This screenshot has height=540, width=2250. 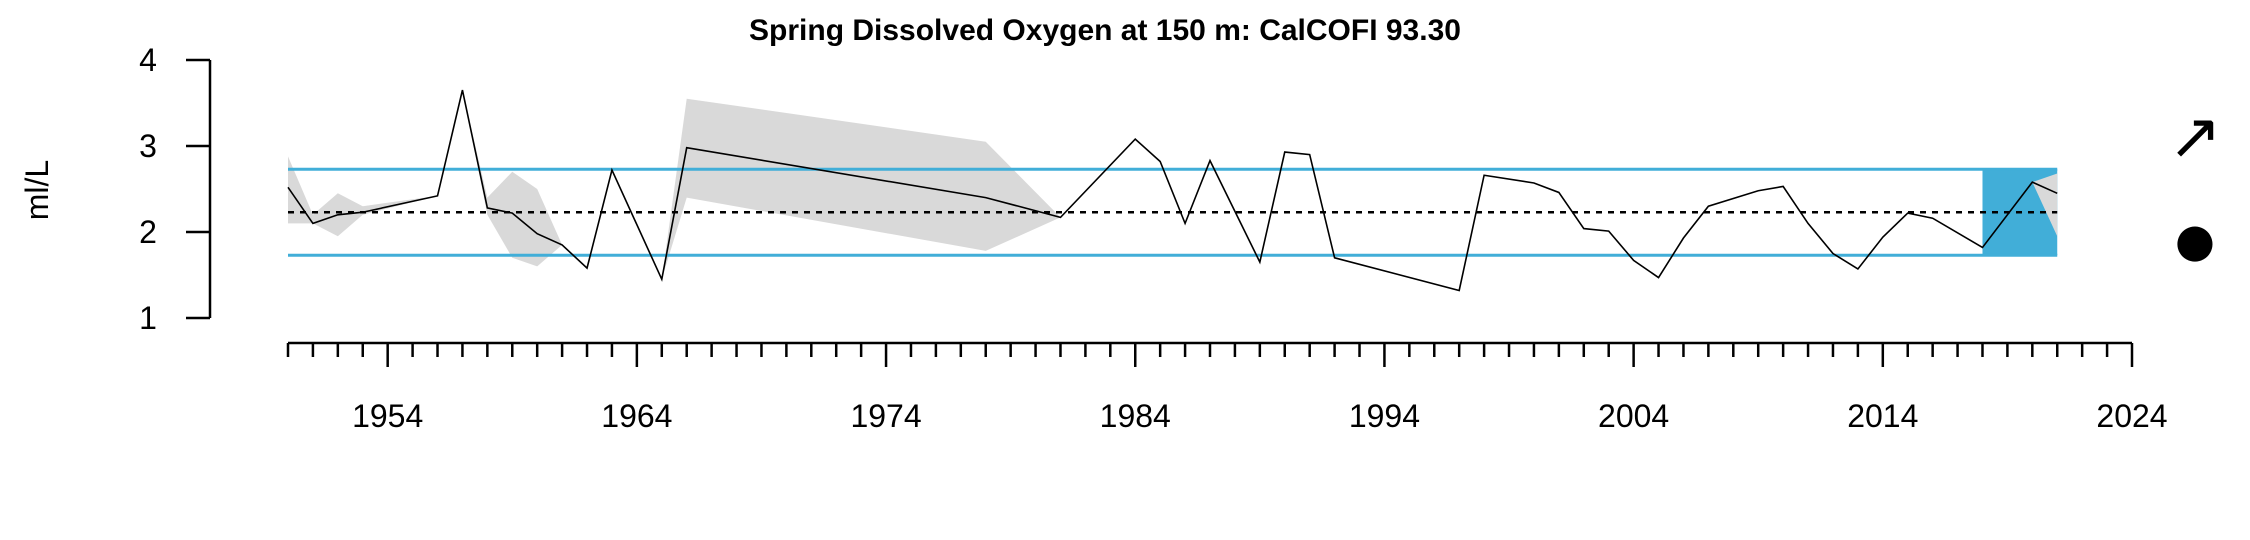 What do you see at coordinates (1135, 416) in the screenshot?
I see `x-tick-label: 1984` at bounding box center [1135, 416].